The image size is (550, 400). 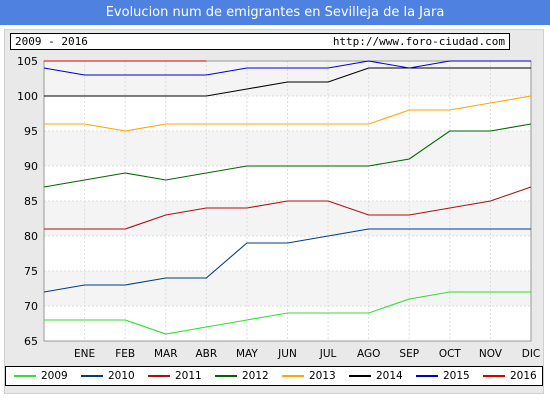 What do you see at coordinates (322, 376) in the screenshot?
I see `legend-label: 2013` at bounding box center [322, 376].